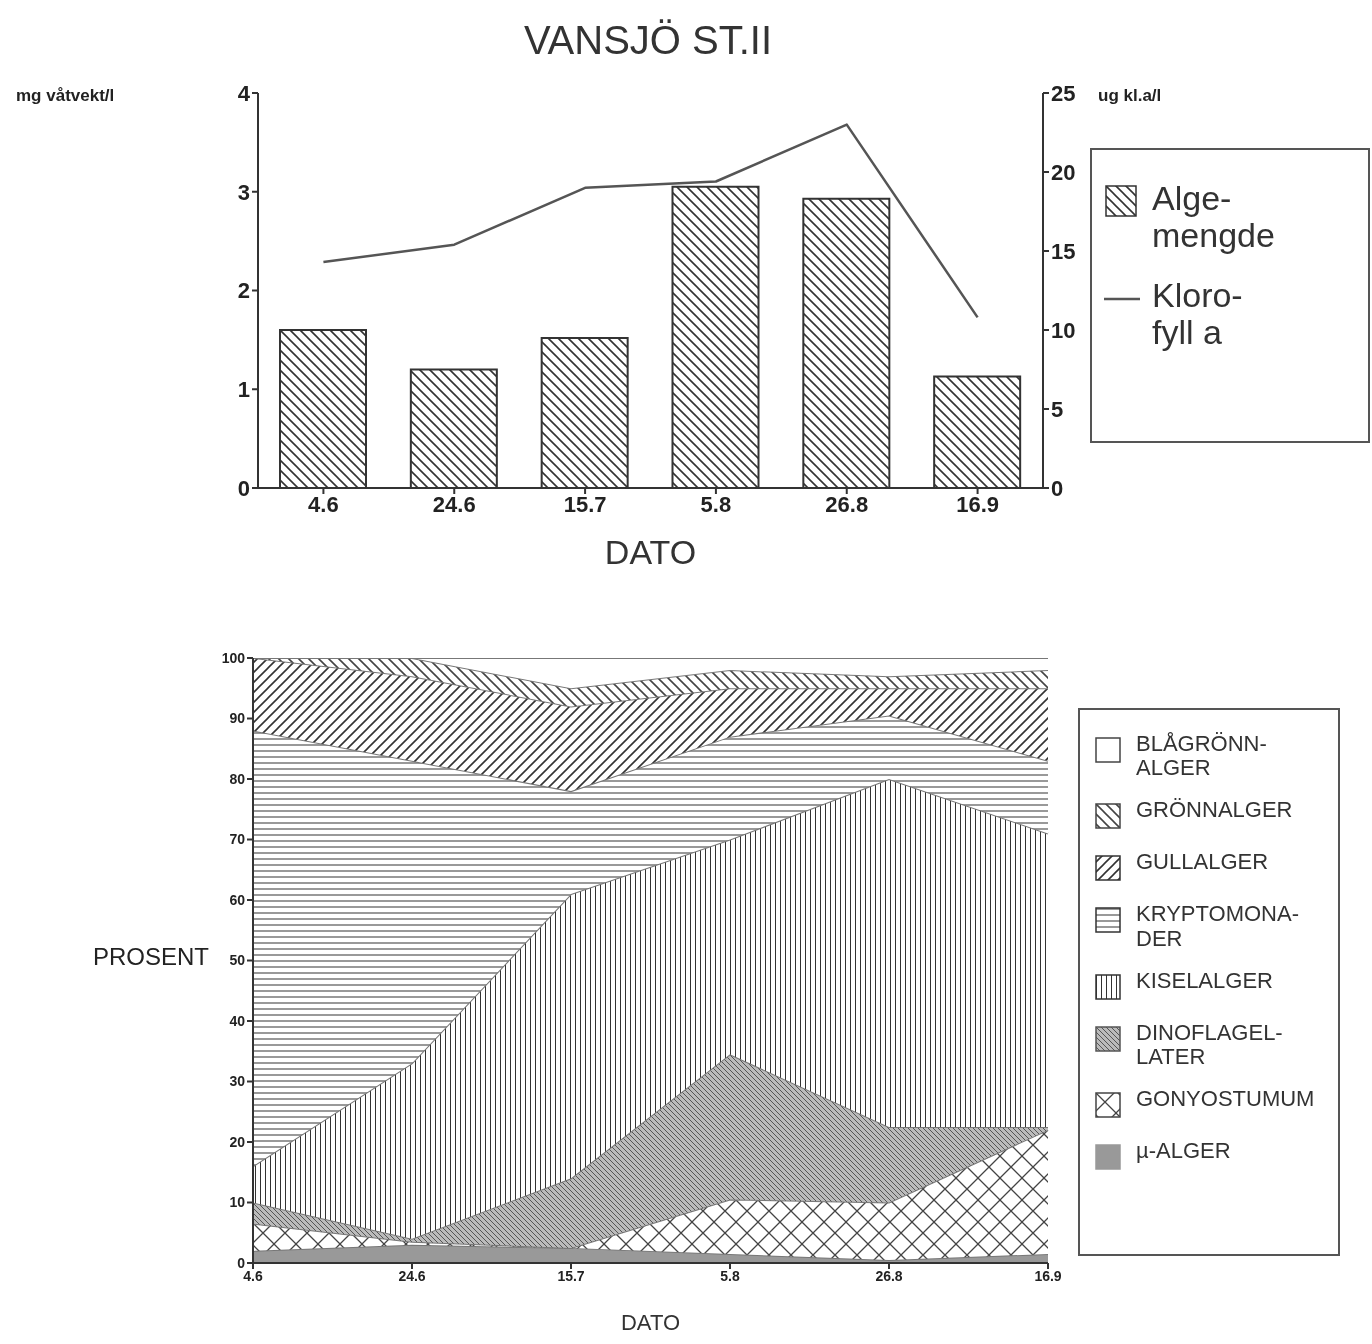 This screenshot has height=1344, width=1372. What do you see at coordinates (237, 960) in the screenshot?
I see `y-tick-label: 50` at bounding box center [237, 960].